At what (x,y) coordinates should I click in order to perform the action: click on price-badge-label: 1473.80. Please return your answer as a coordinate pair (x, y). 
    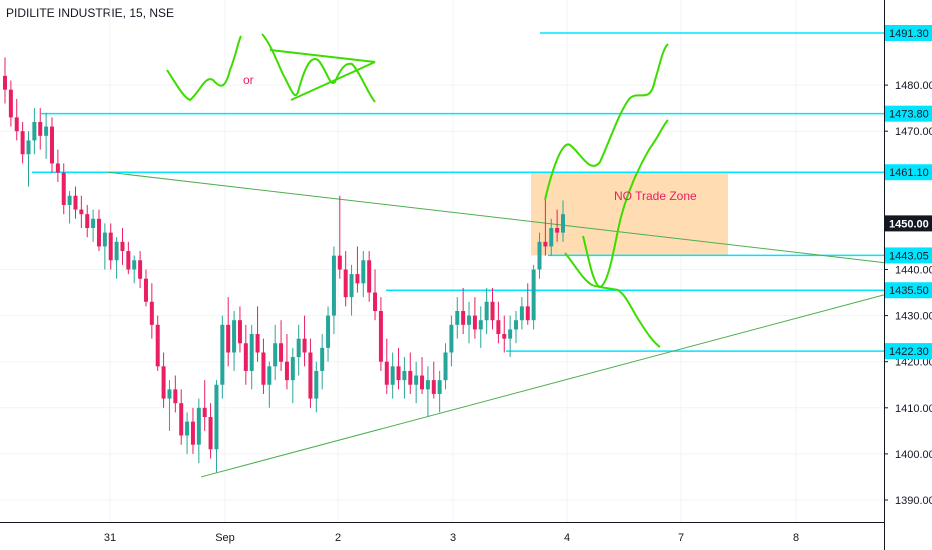
    Looking at the image, I should click on (909, 115).